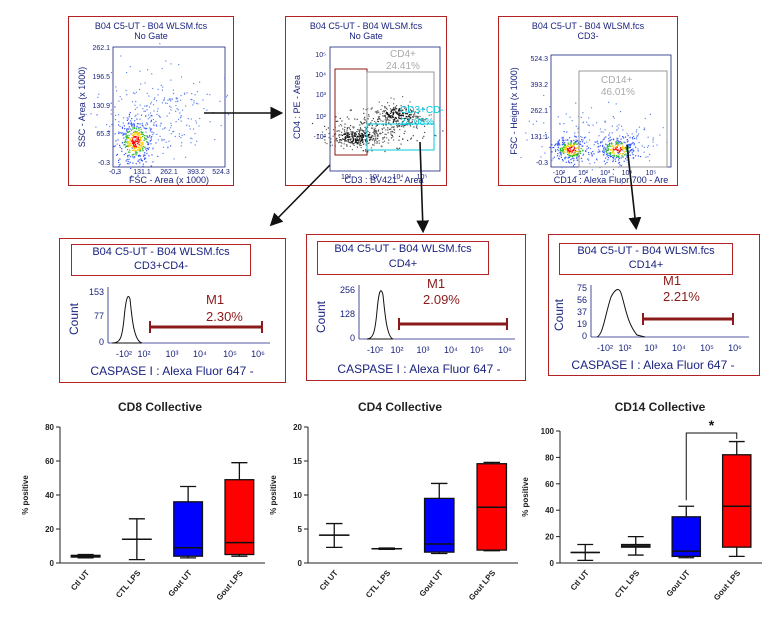  What do you see at coordinates (539, 111) in the screenshot?
I see `y-tick: 262.1` at bounding box center [539, 111].